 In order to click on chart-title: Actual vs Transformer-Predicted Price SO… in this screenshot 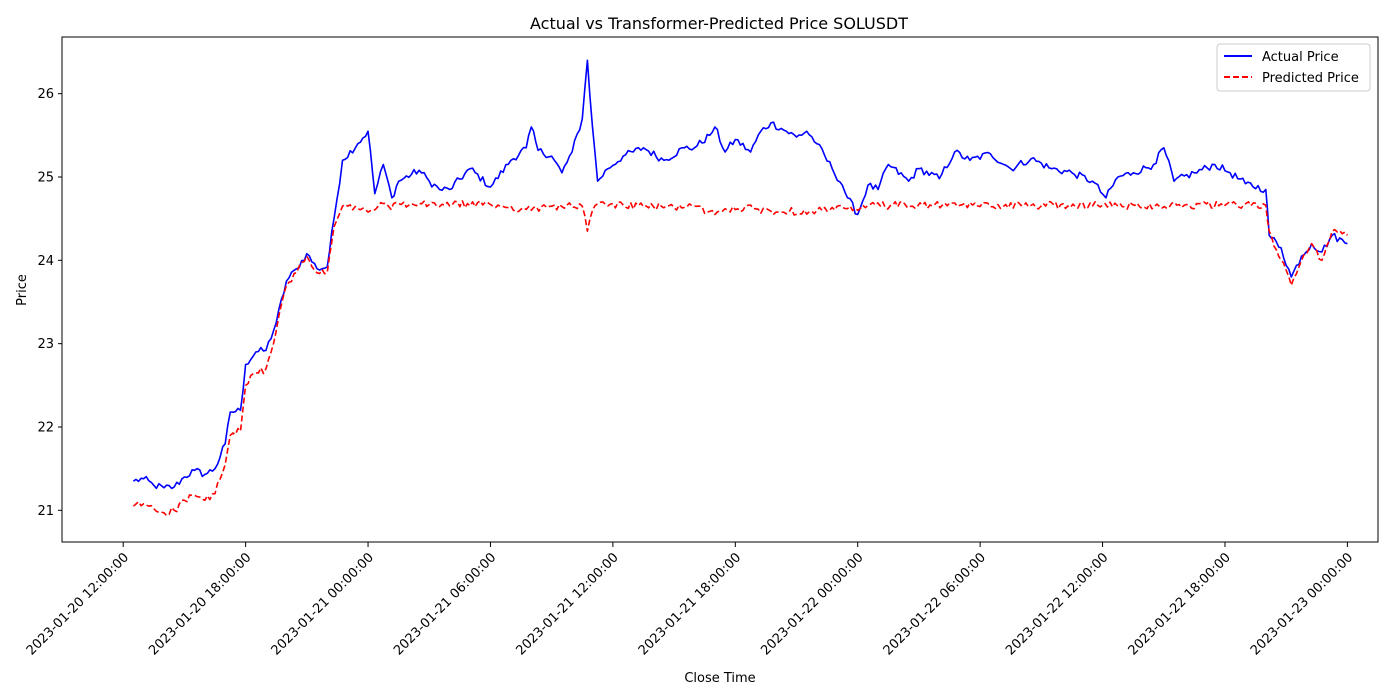, I will do `click(719, 23)`.